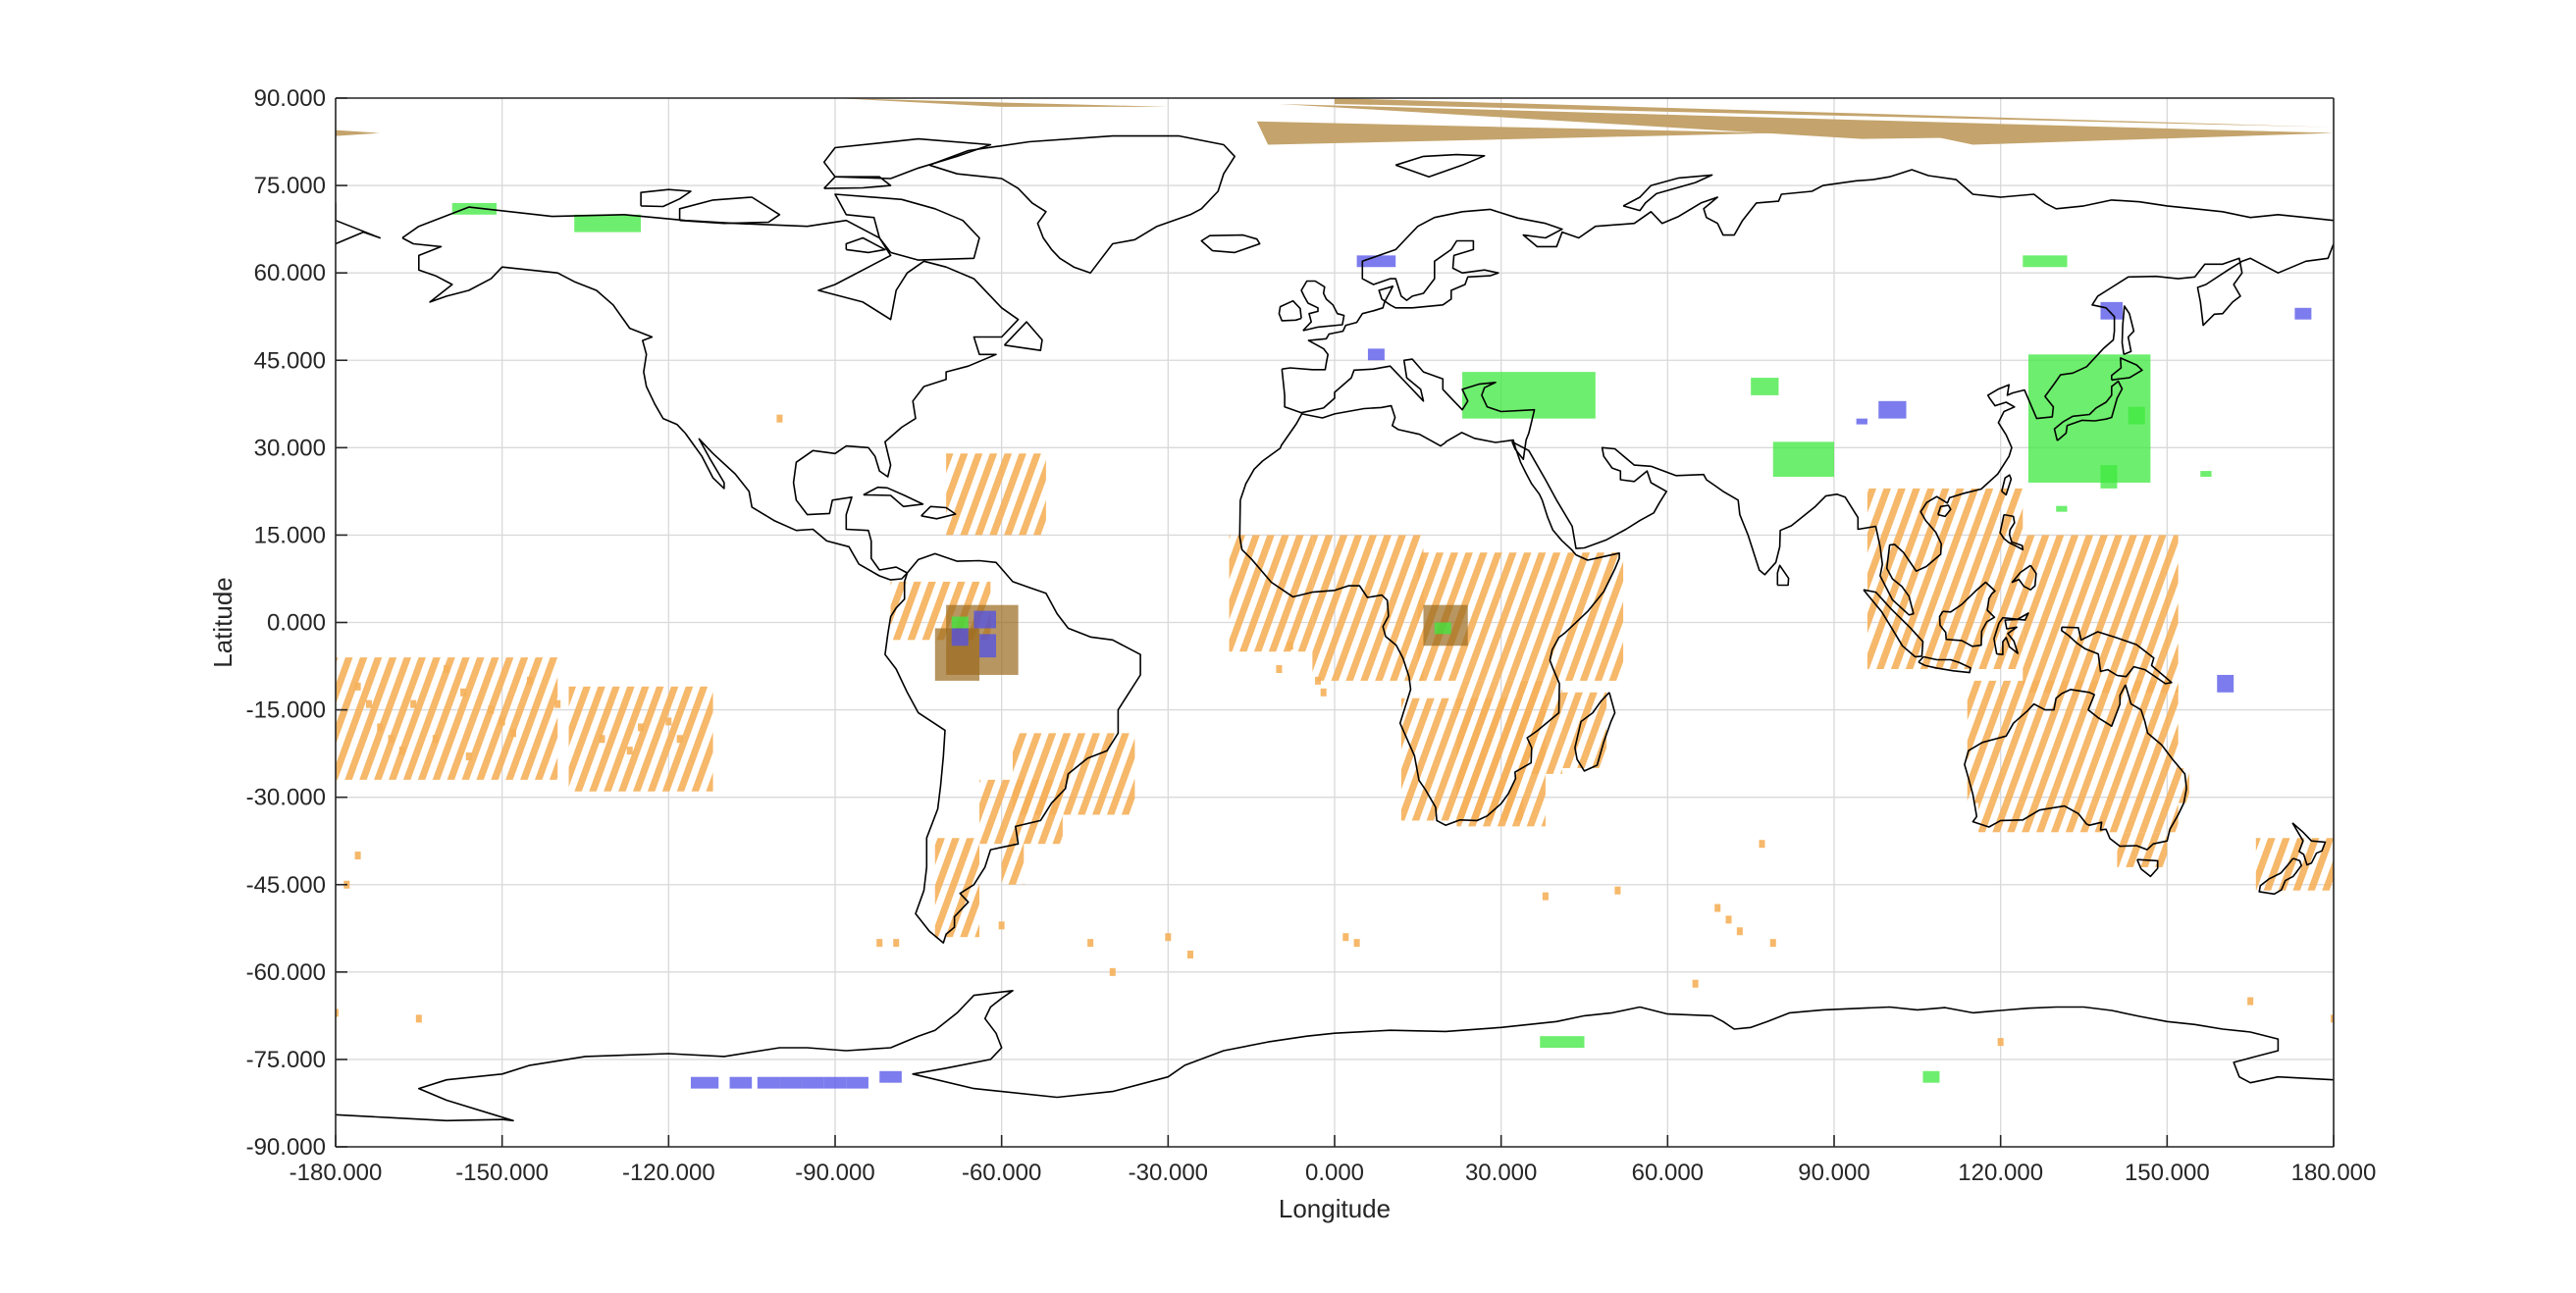 The width and height of the screenshot is (2576, 1293). I want to click on x-tick-label-3: -90.000, so click(834, 1173).